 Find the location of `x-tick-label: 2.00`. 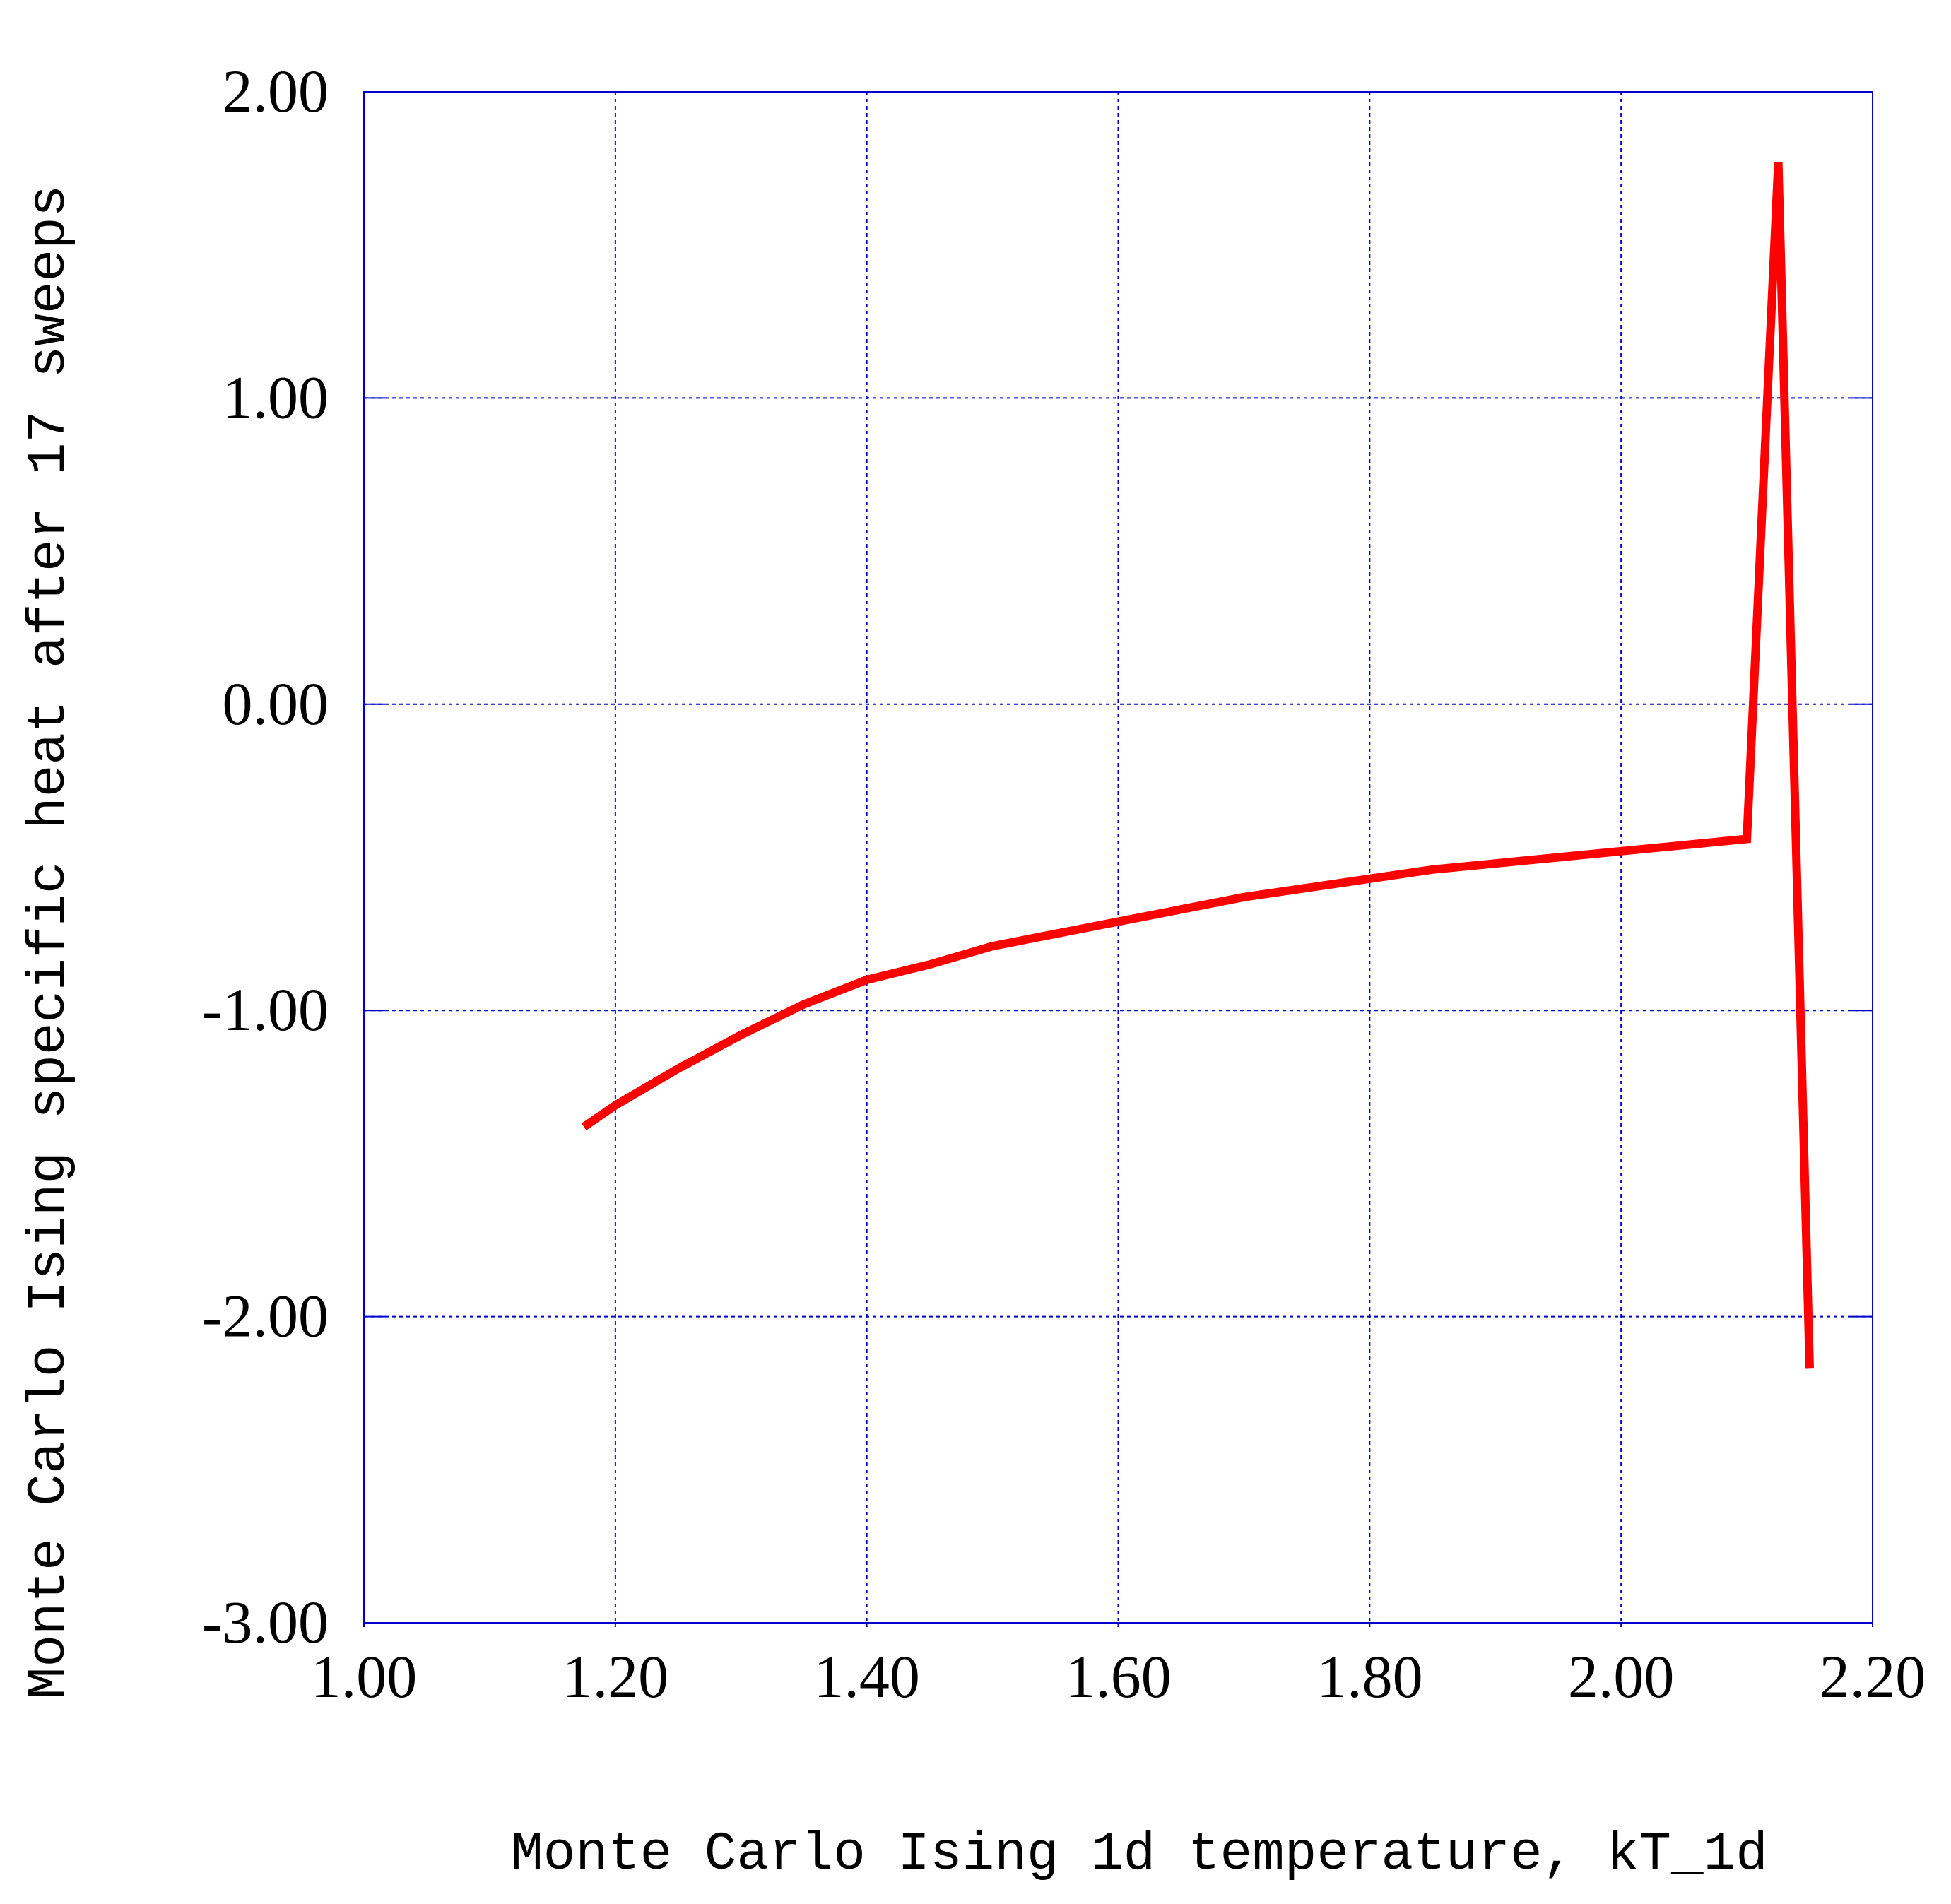

x-tick-label: 2.00 is located at coordinates (1622, 1677).